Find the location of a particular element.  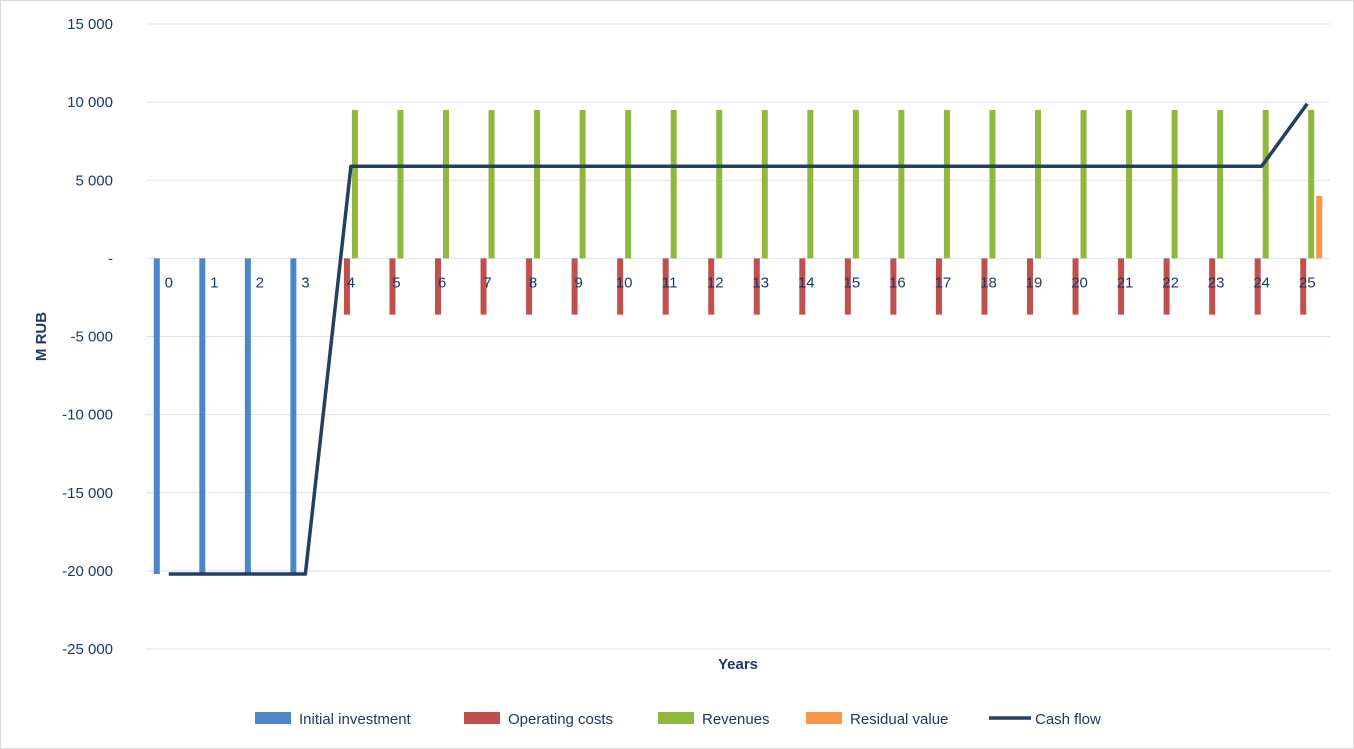

legend-label-operating-costs: Operating costs is located at coordinates (560, 719).